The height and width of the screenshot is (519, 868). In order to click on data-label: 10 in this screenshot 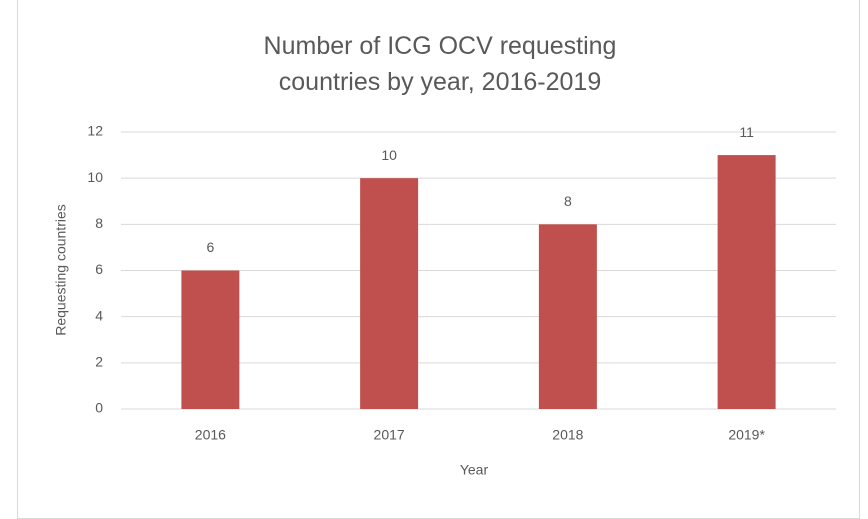, I will do `click(389, 155)`.